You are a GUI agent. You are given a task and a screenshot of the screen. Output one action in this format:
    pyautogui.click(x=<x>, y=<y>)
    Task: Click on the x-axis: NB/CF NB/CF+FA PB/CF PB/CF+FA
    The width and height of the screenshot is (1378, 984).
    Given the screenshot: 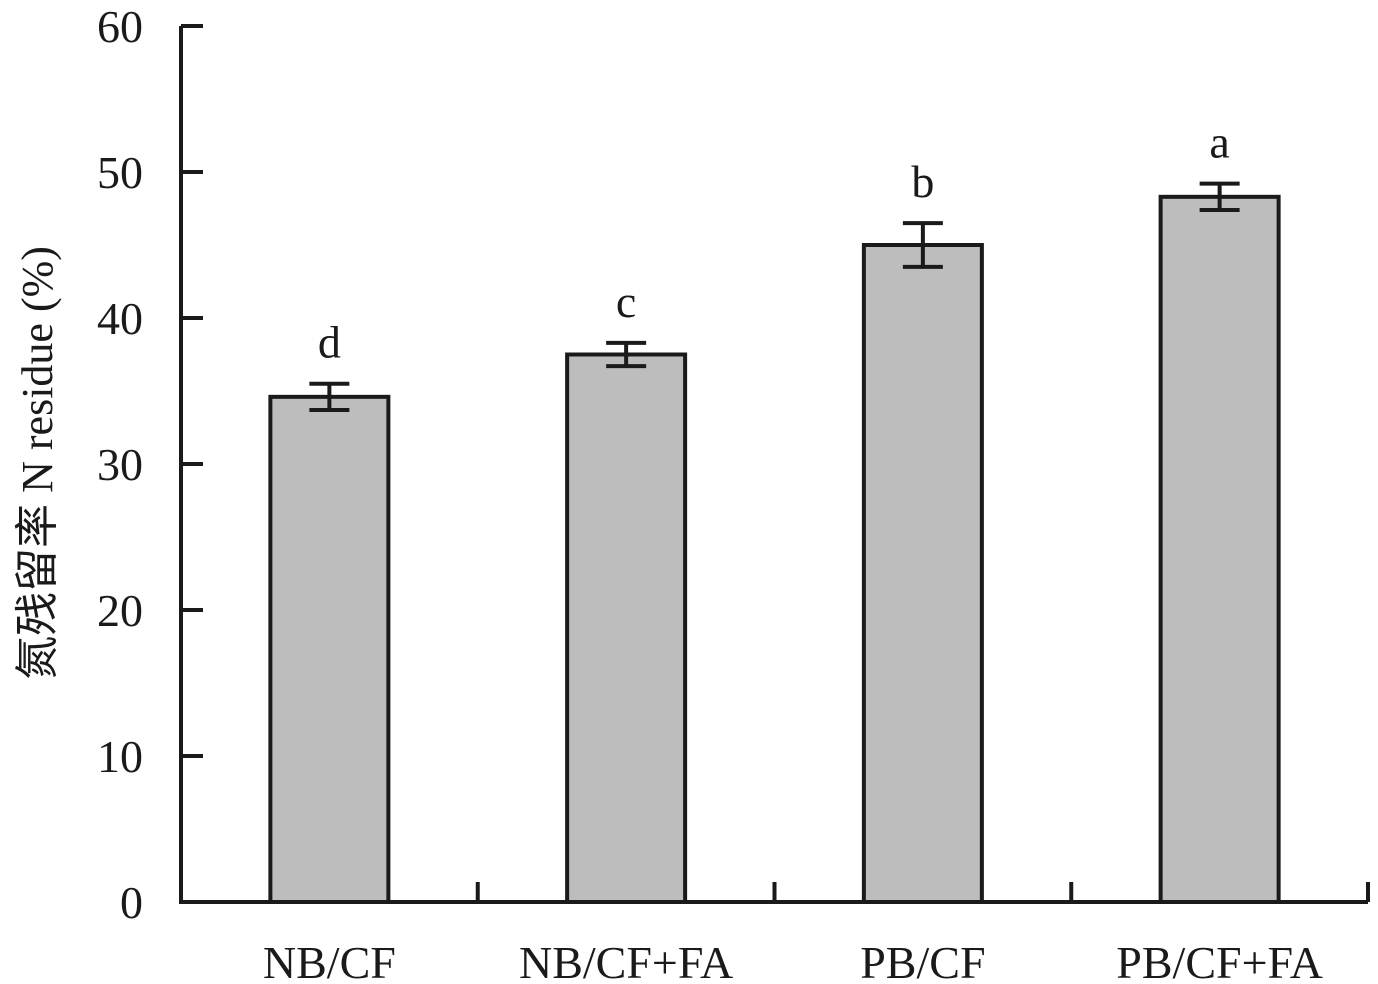 What is the action you would take?
    pyautogui.click(x=774, y=933)
    